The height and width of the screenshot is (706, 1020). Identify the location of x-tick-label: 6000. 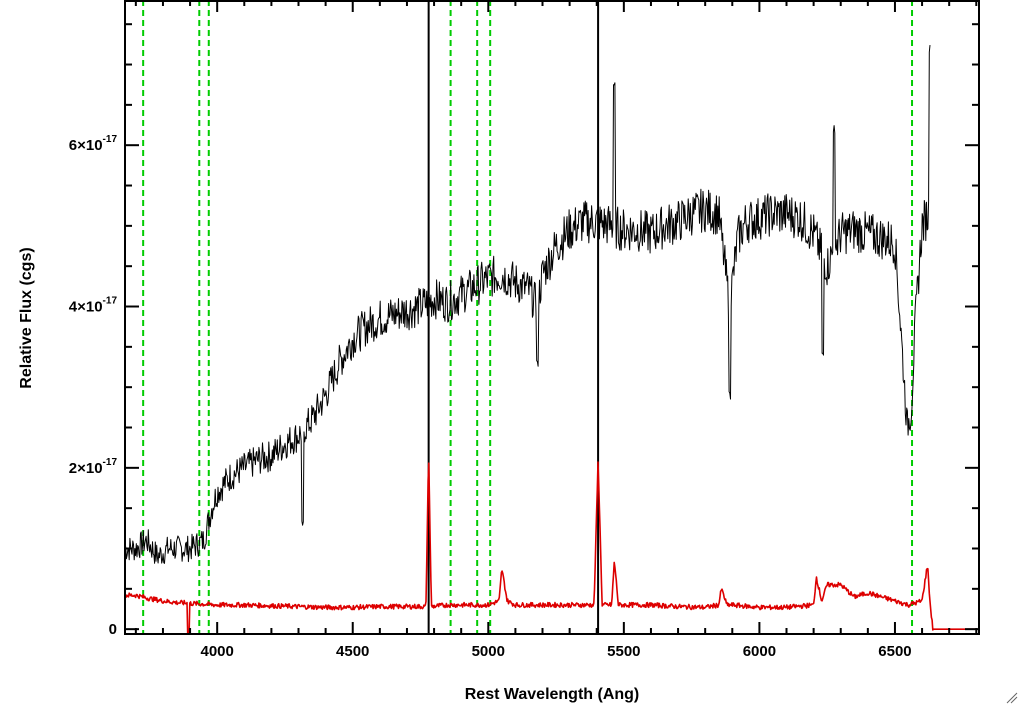
(759, 651).